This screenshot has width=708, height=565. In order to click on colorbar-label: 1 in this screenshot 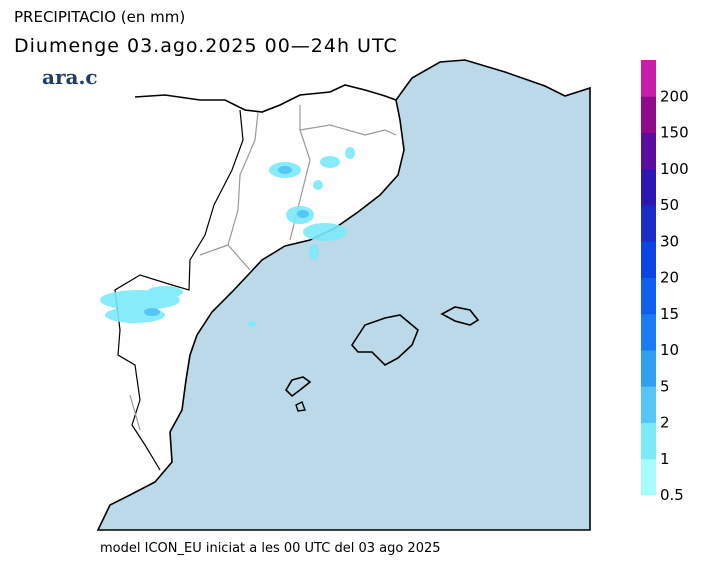, I will do `click(665, 459)`.